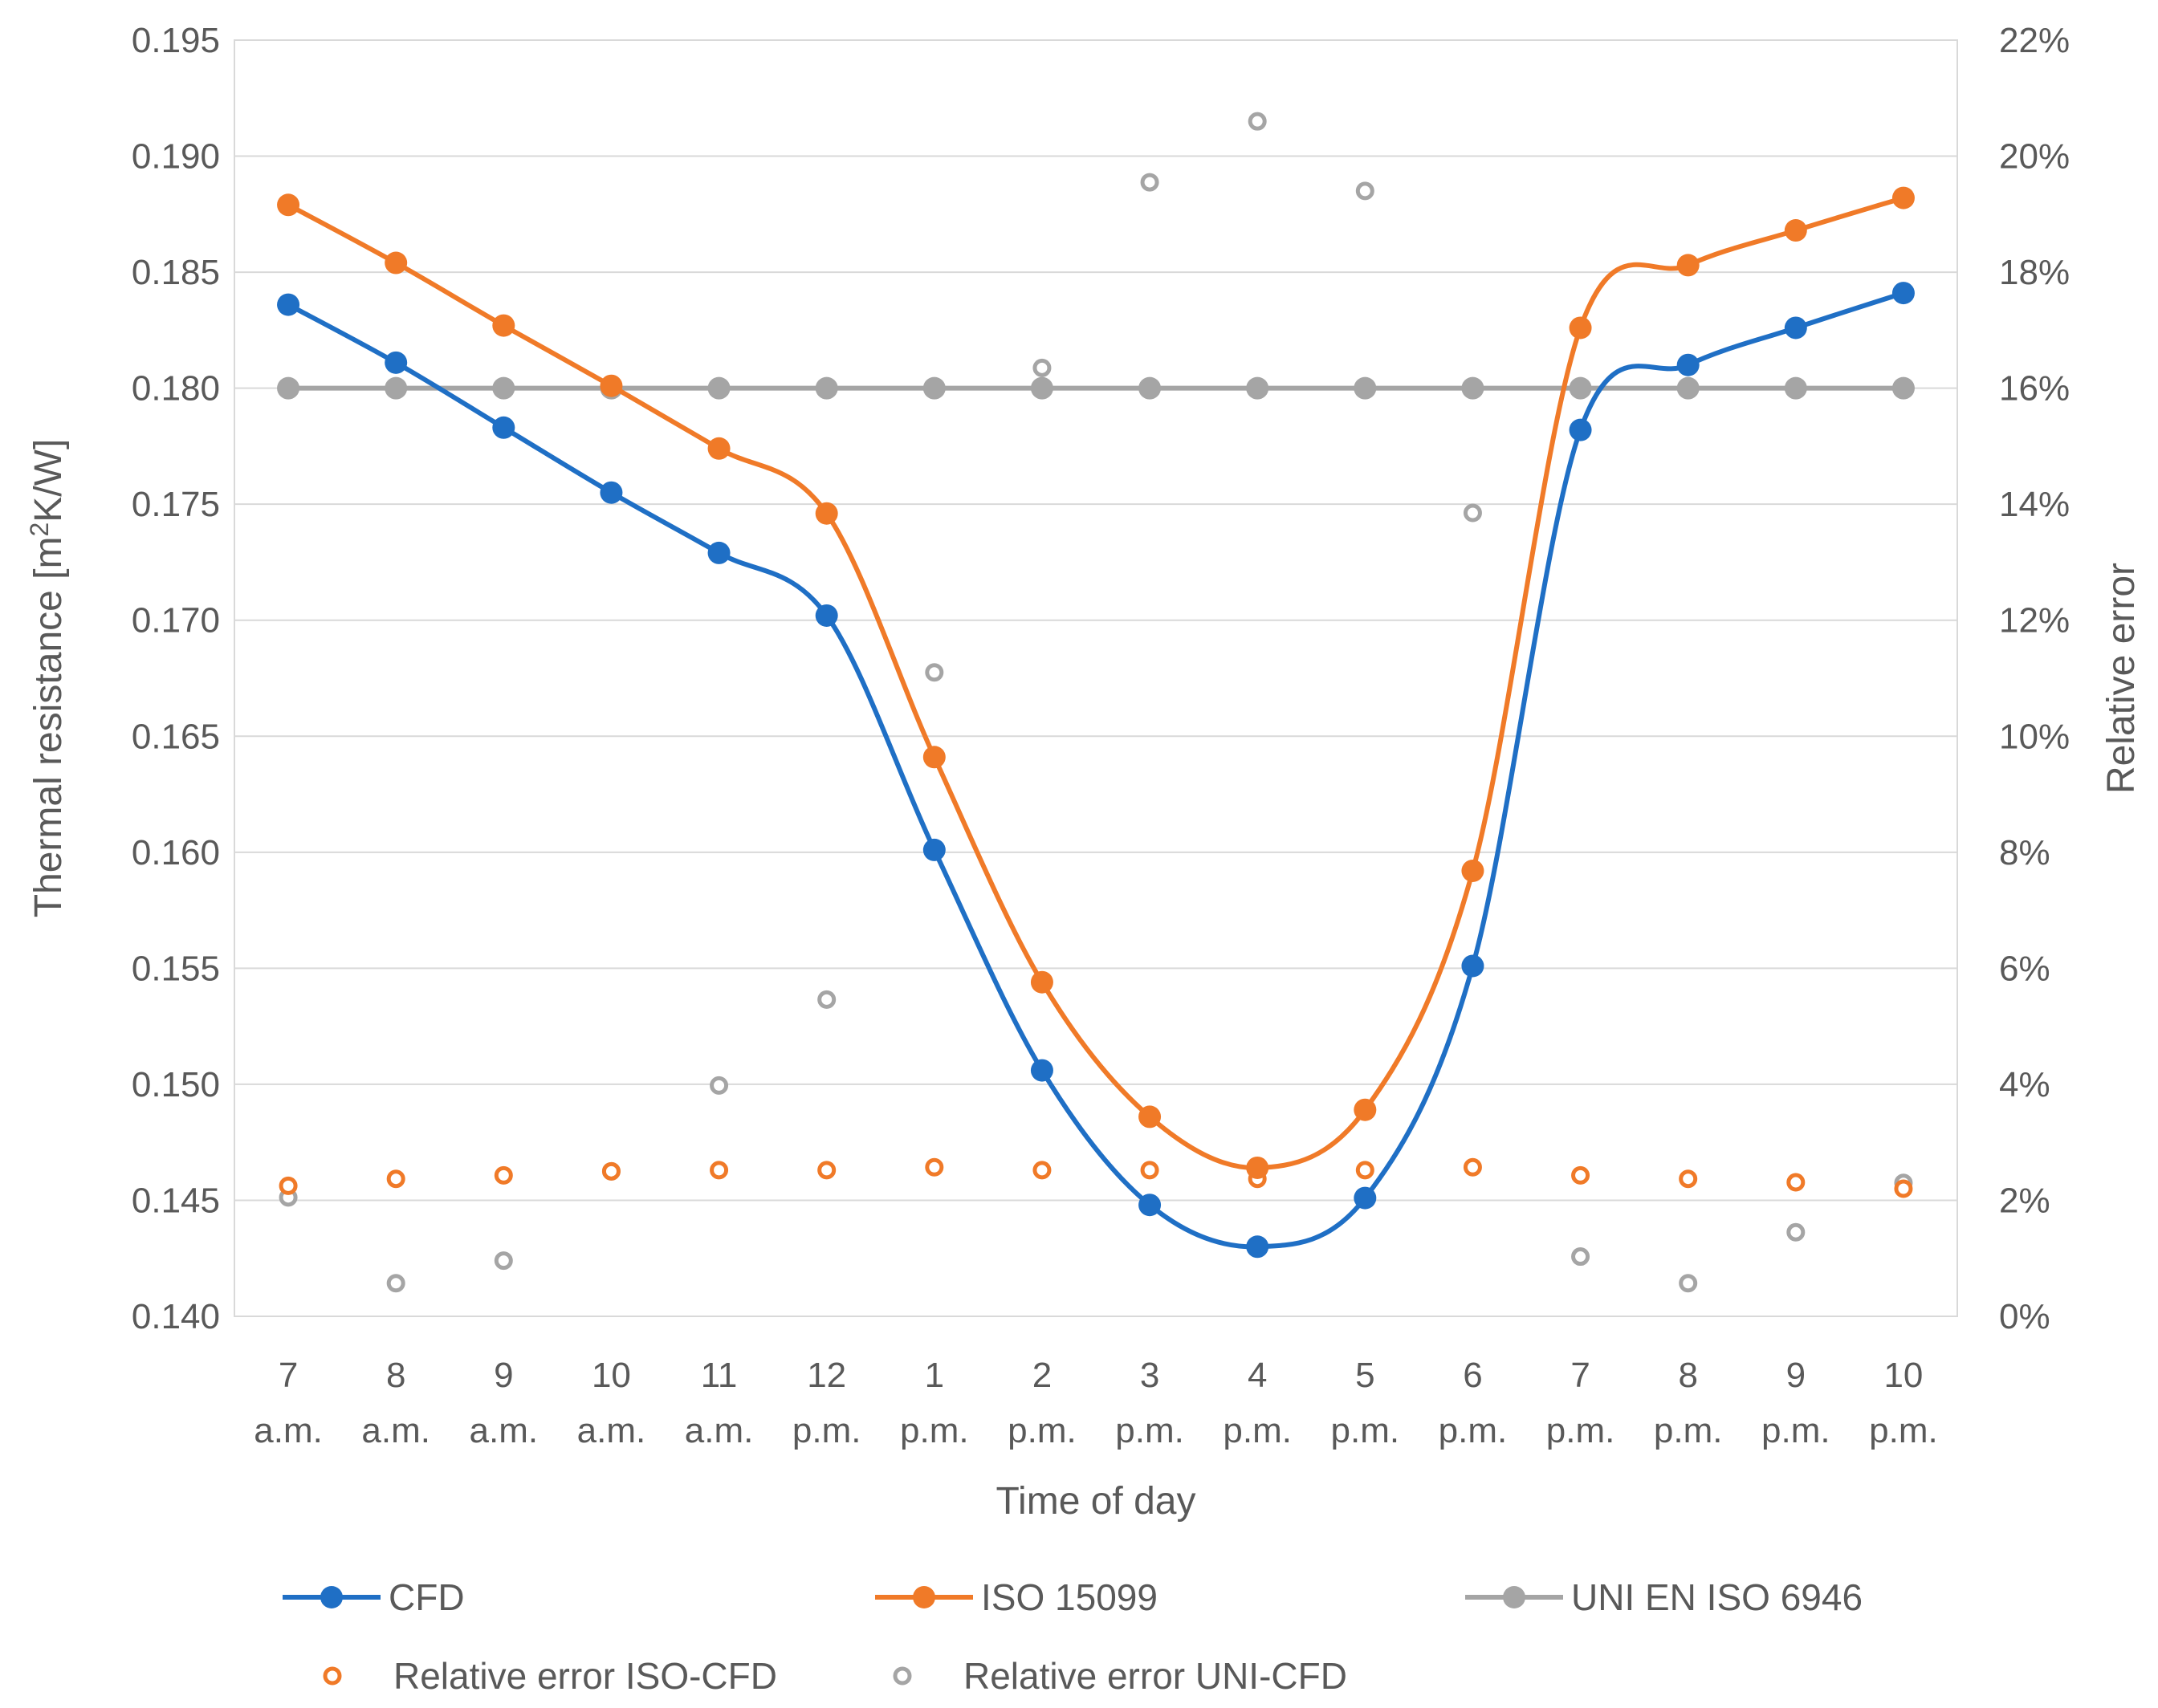 The height and width of the screenshot is (1708, 2158). Describe the element at coordinates (2034, 505) in the screenshot. I see `y2-tick-label: 14%` at that location.